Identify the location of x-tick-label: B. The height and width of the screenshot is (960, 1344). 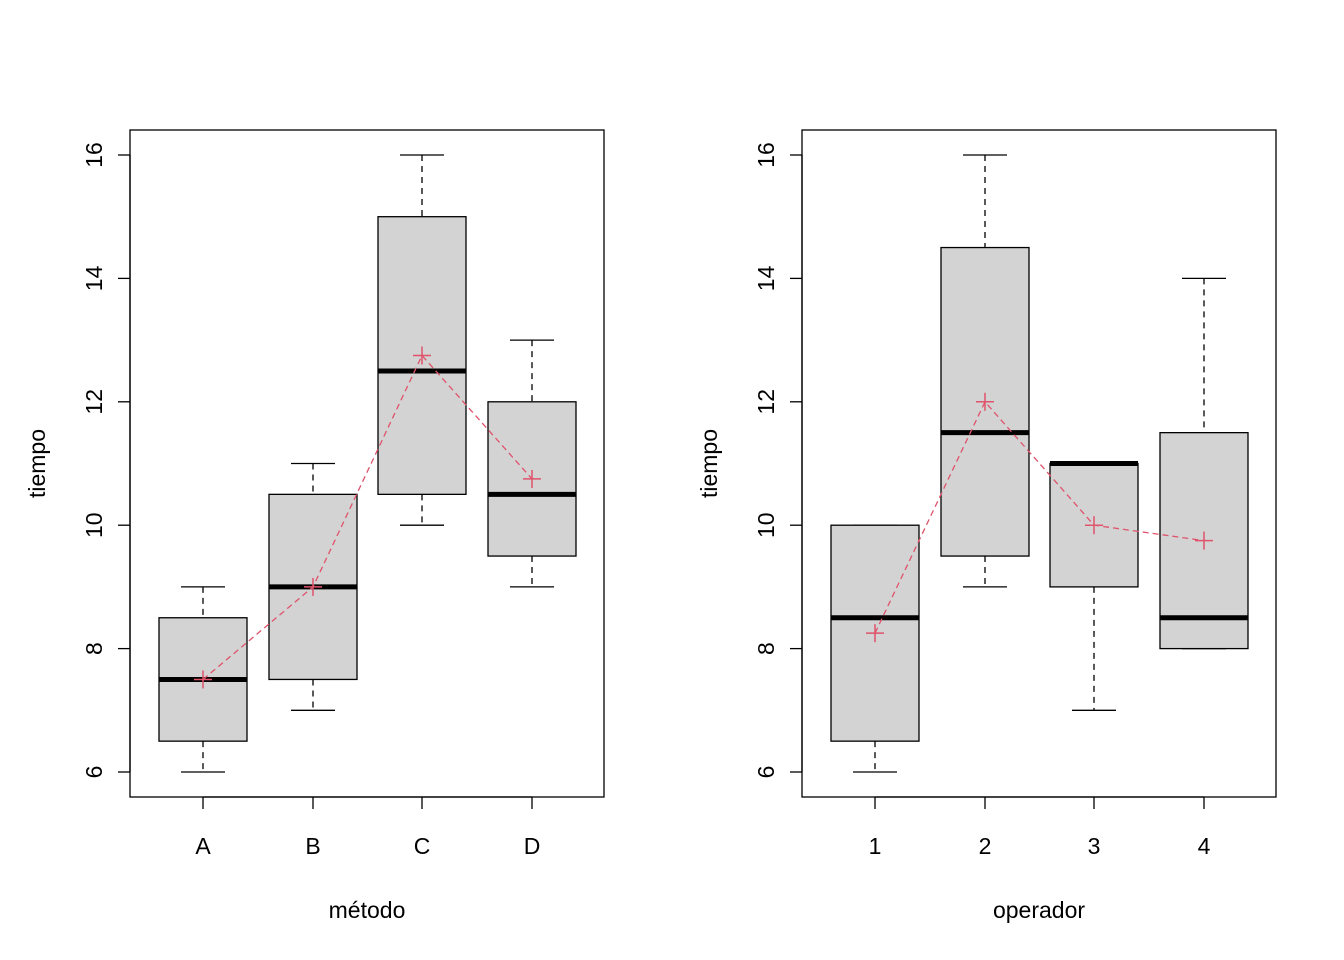
(312, 846).